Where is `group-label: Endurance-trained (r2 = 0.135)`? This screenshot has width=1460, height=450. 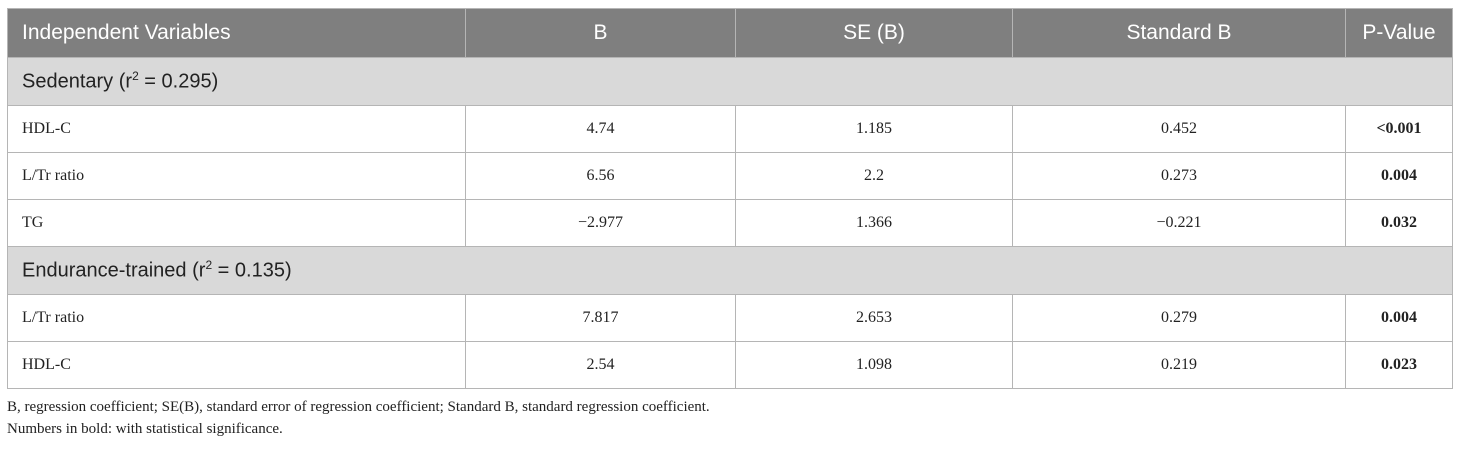
group-label: Endurance-trained (r2 = 0.135) is located at coordinates (730, 270).